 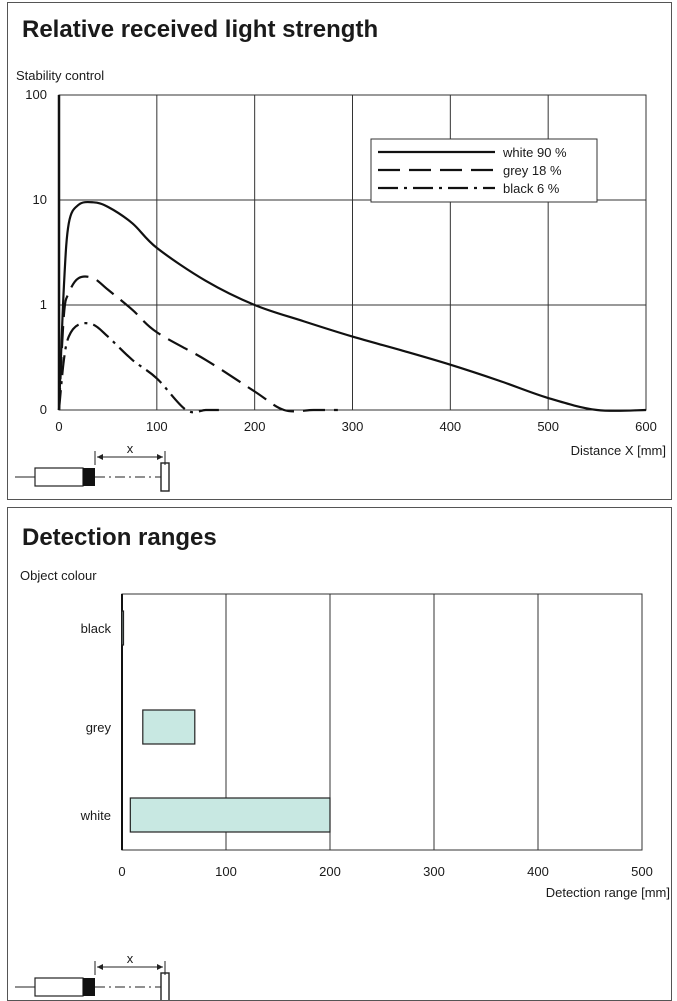 I want to click on y-tick-label: 0, so click(x=43, y=409).